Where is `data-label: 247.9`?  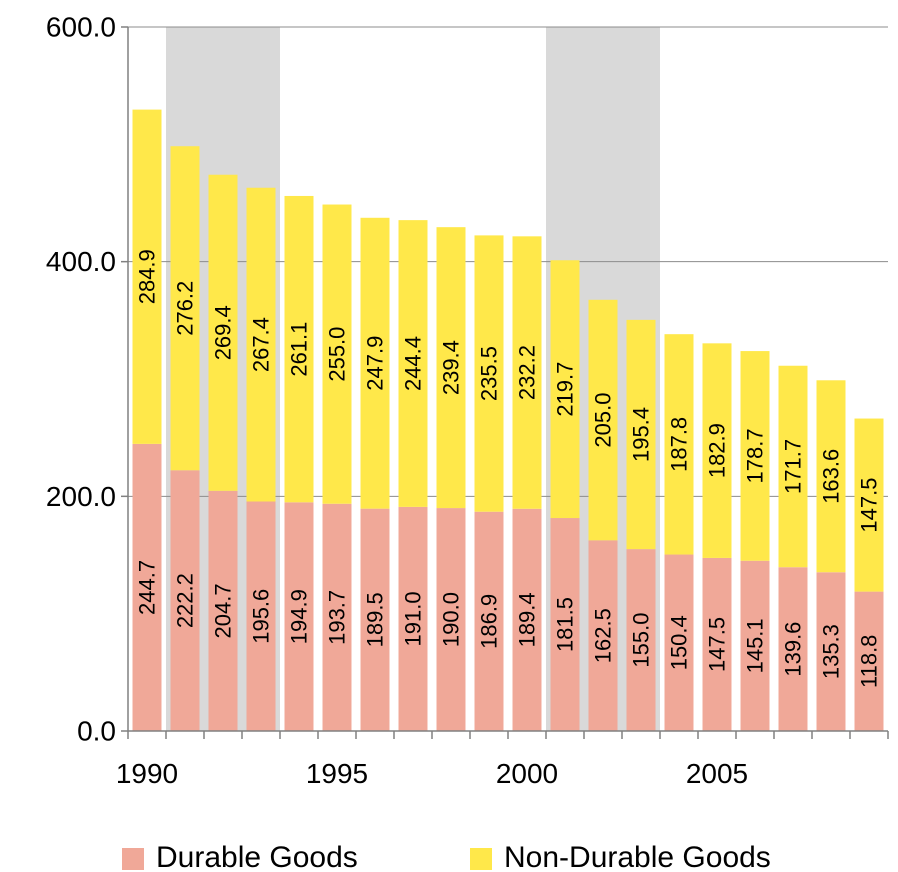
data-label: 247.9 is located at coordinates (375, 363).